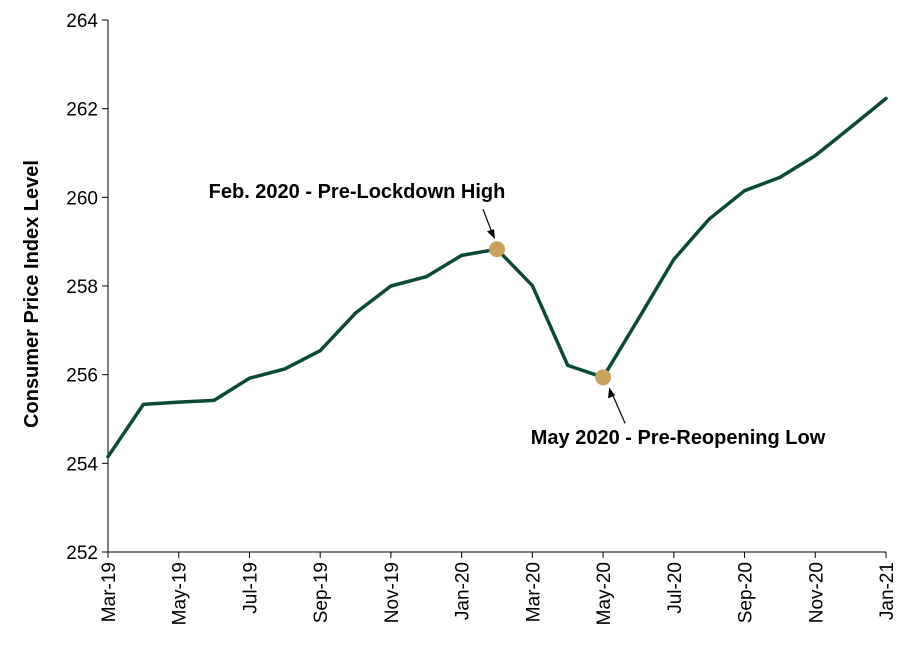 The image size is (900, 655). What do you see at coordinates (678, 438) in the screenshot?
I see `annotation-pre-reopening-low: May 2020 - Pre-Reopening Low` at bounding box center [678, 438].